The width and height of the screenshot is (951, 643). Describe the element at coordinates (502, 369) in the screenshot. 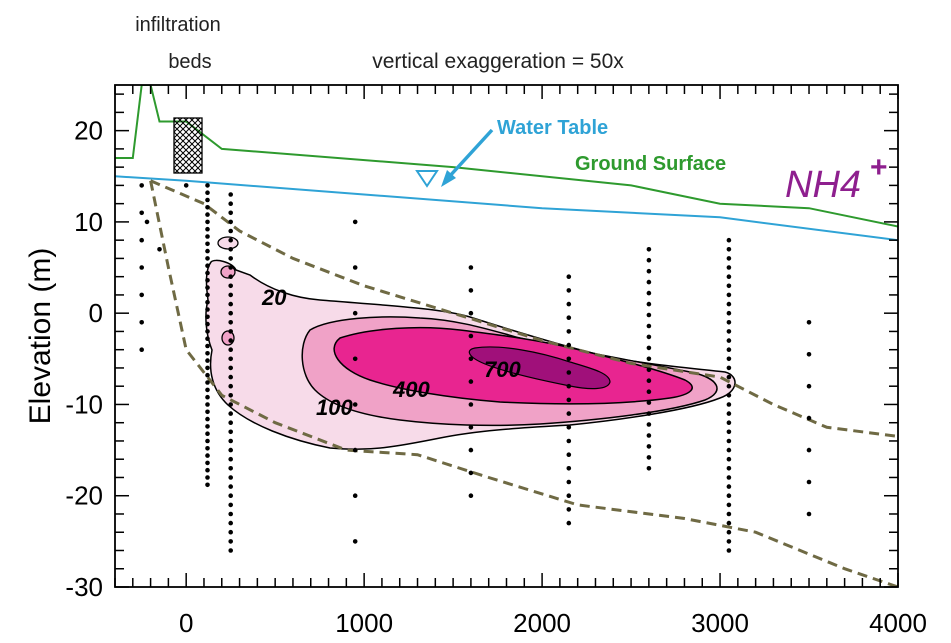

I see `contour-label-700: 700` at that location.